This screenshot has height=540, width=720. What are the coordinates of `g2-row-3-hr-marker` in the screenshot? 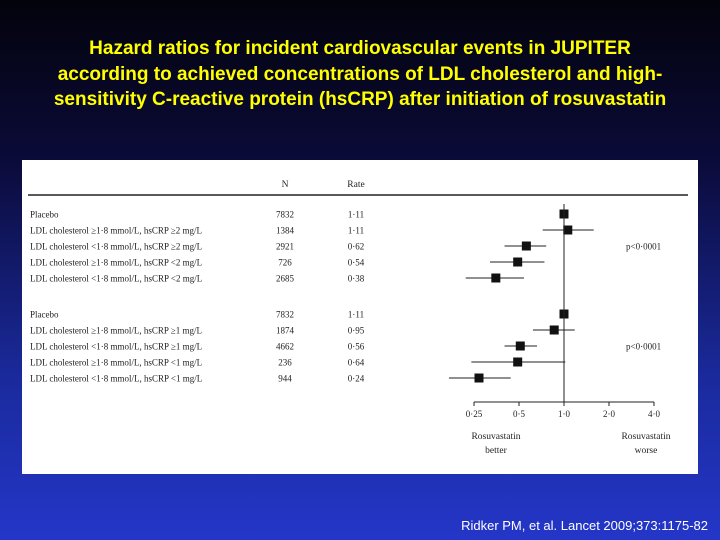 It's located at (520, 346).